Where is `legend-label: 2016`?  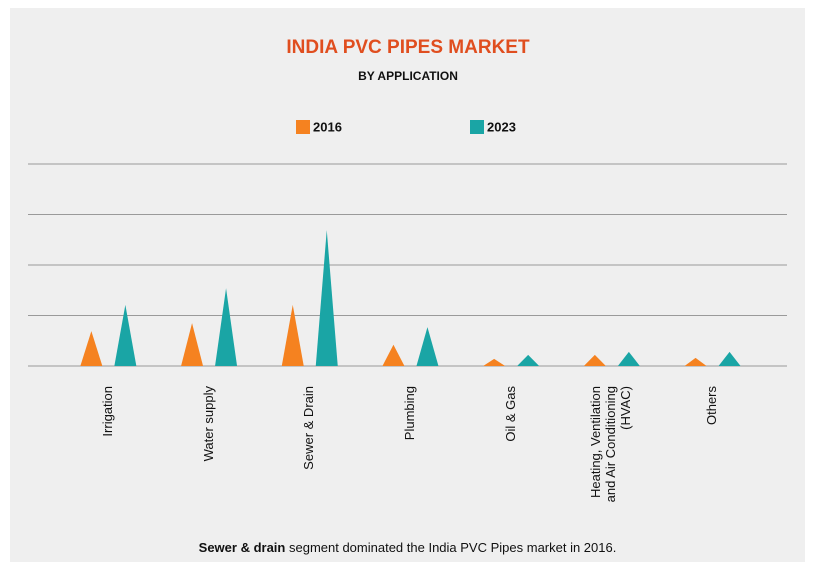
legend-label: 2016 is located at coordinates (327, 126).